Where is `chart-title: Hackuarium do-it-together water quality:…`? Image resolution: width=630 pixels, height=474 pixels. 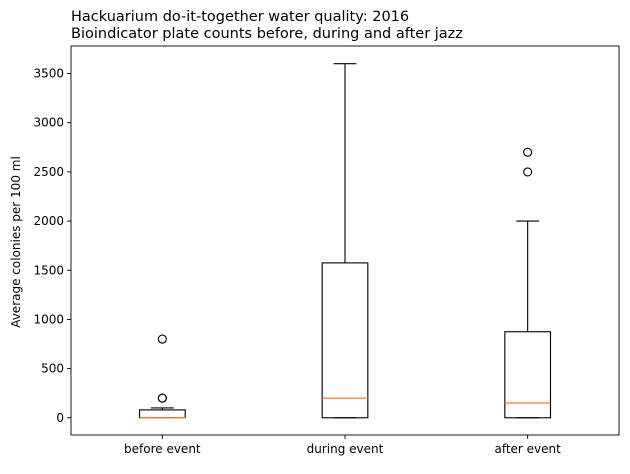
chart-title: Hackuarium do-it-together water quality:… is located at coordinates (240, 17).